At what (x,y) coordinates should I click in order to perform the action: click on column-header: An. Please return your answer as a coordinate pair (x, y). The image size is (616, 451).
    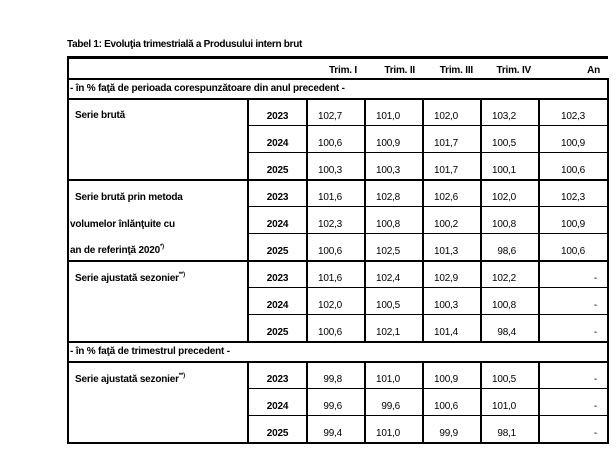
    Looking at the image, I should click on (573, 68).